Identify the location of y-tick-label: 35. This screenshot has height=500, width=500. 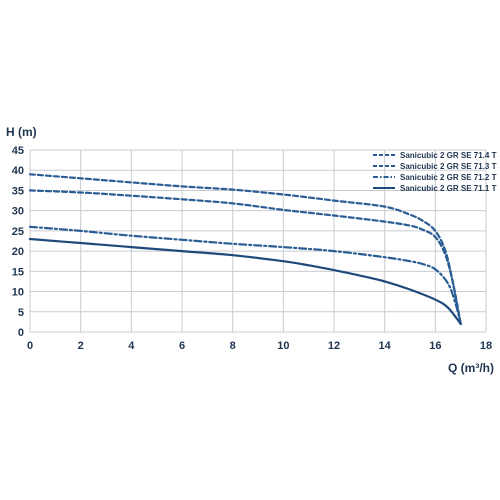
(18, 191).